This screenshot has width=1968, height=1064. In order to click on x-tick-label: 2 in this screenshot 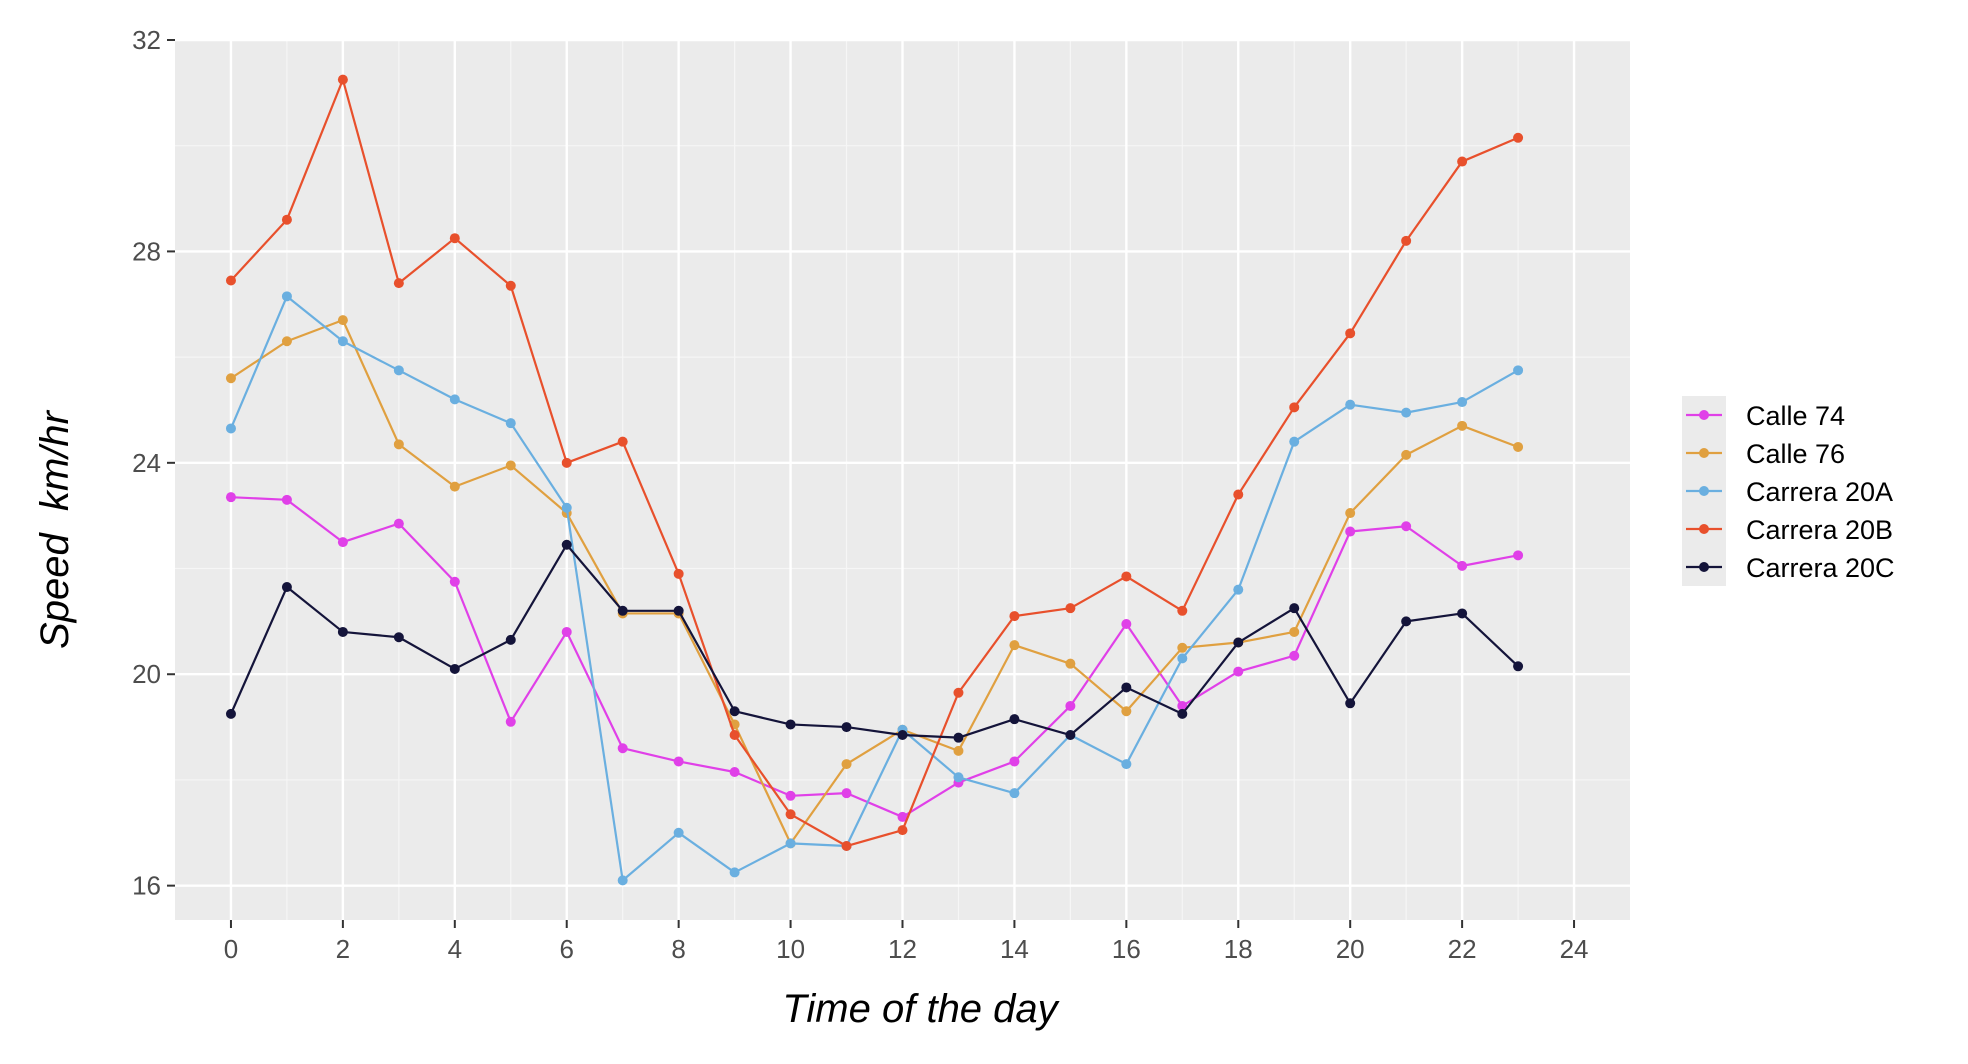, I will do `click(343, 949)`.